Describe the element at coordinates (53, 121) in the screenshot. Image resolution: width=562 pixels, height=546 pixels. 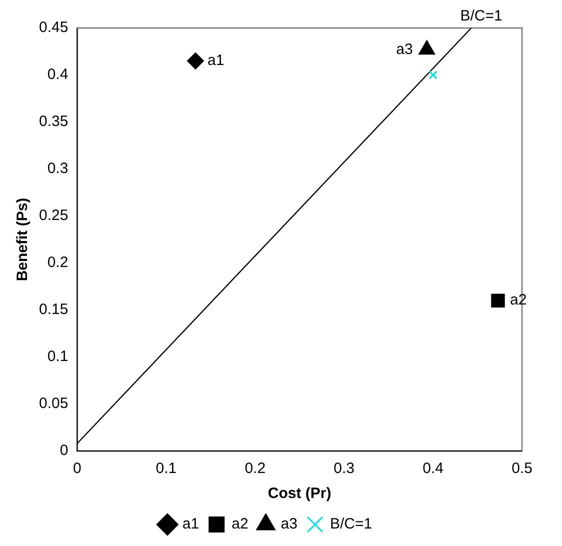
I see `y-tick-label: 0.35` at that location.